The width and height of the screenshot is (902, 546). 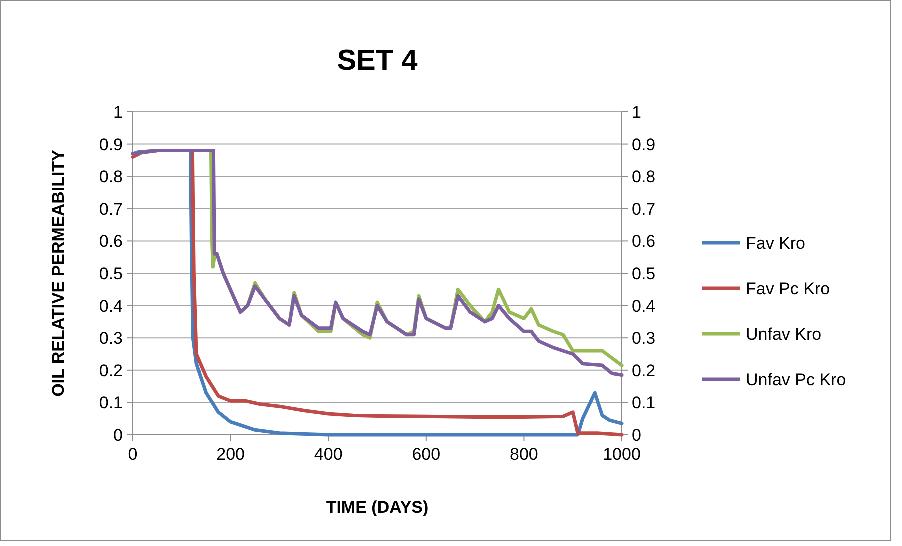 I want to click on y-tick-label: 0.5, so click(x=111, y=274).